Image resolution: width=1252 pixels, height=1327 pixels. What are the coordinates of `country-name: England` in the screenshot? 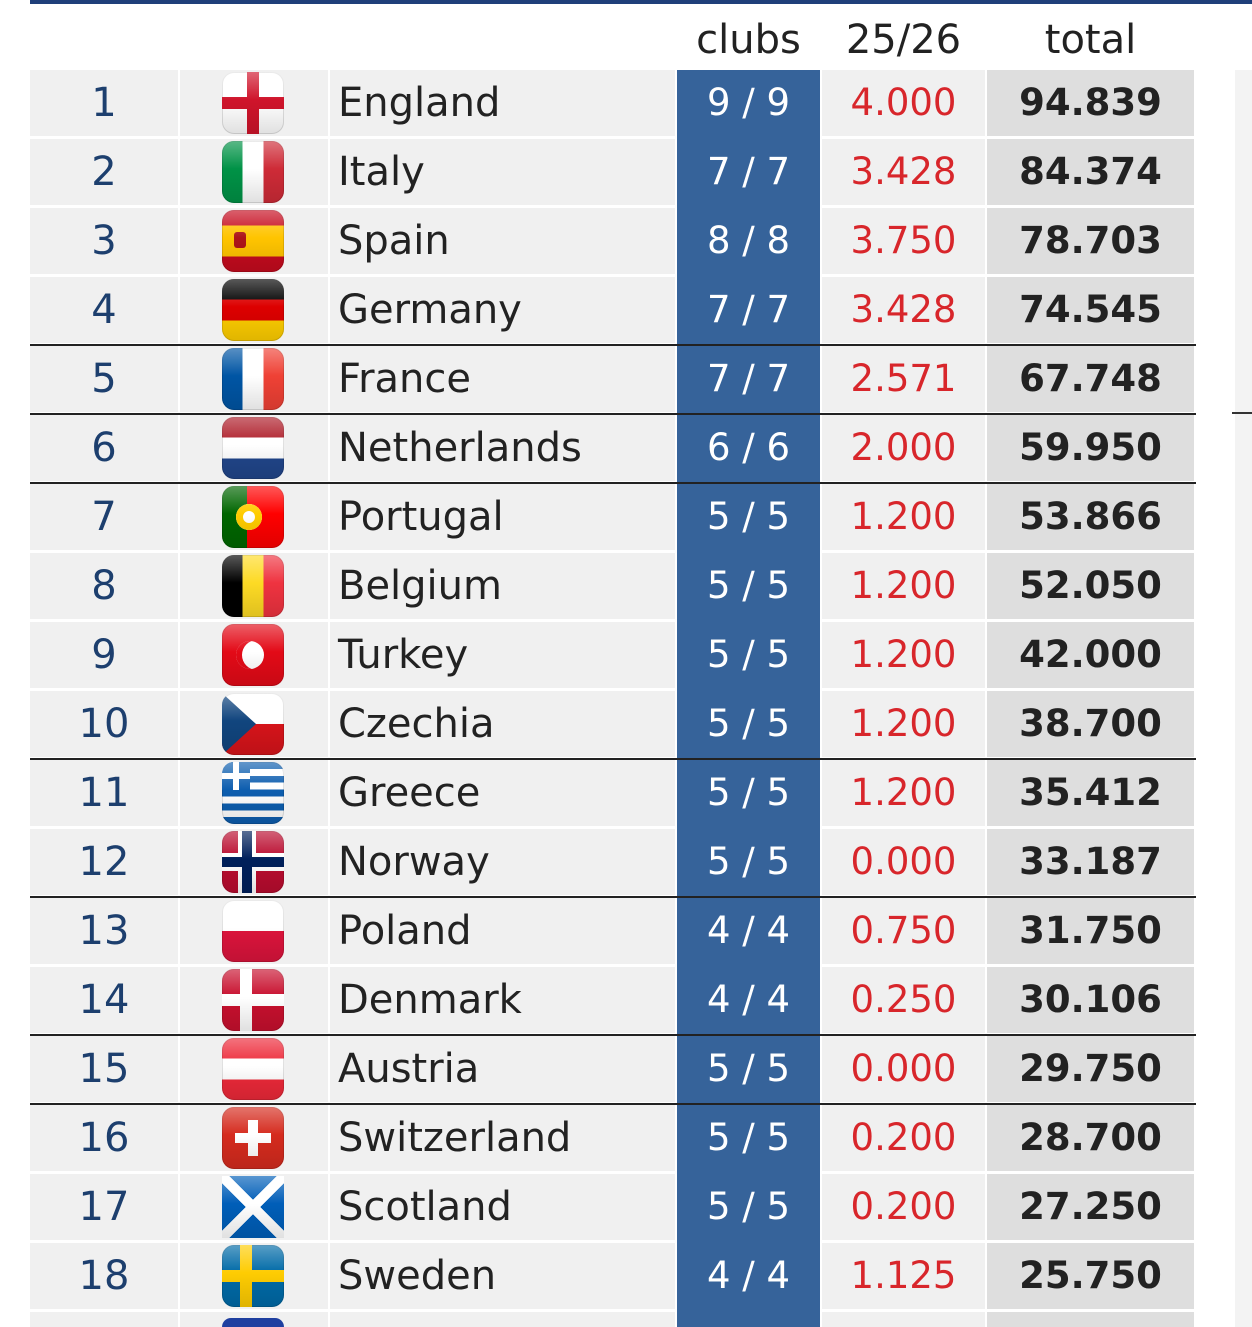 It's located at (419, 103).